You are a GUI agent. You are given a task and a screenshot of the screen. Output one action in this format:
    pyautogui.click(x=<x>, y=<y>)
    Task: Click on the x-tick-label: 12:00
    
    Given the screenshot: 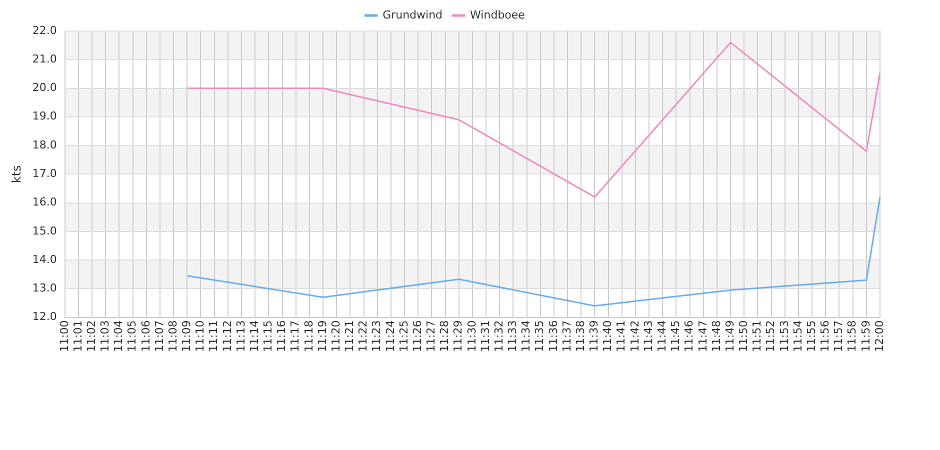 What is the action you would take?
    pyautogui.click(x=879, y=336)
    